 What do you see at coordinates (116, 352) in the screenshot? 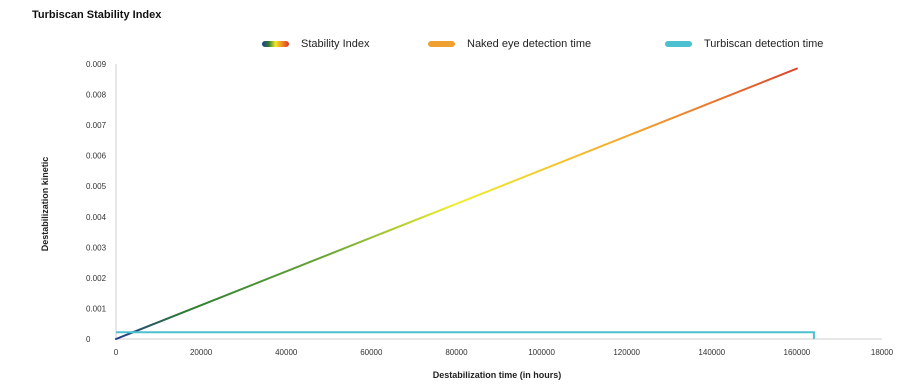
I see `x-tick-label: 0` at bounding box center [116, 352].